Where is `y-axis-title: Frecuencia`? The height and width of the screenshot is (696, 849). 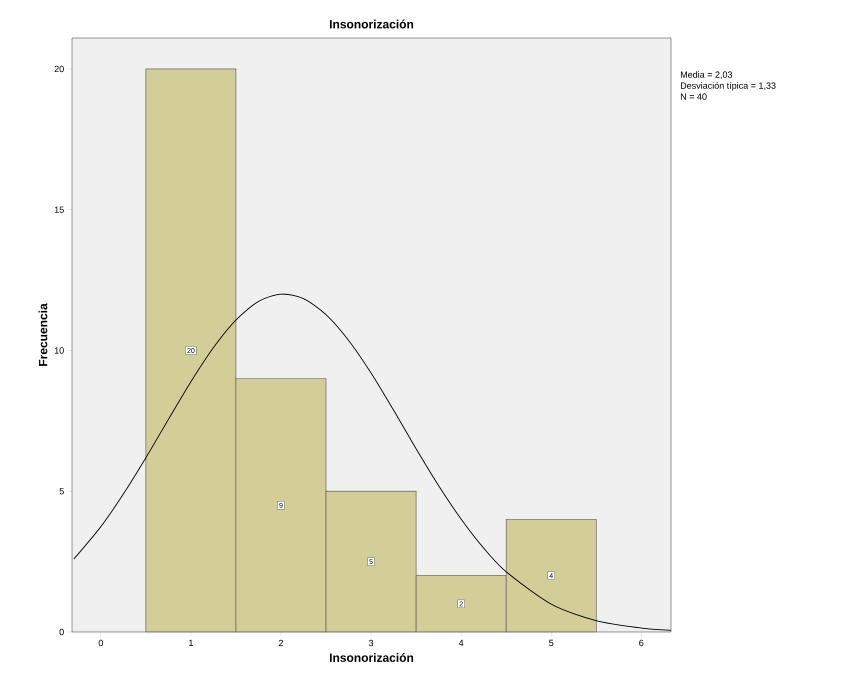
y-axis-title: Frecuencia is located at coordinates (43, 334).